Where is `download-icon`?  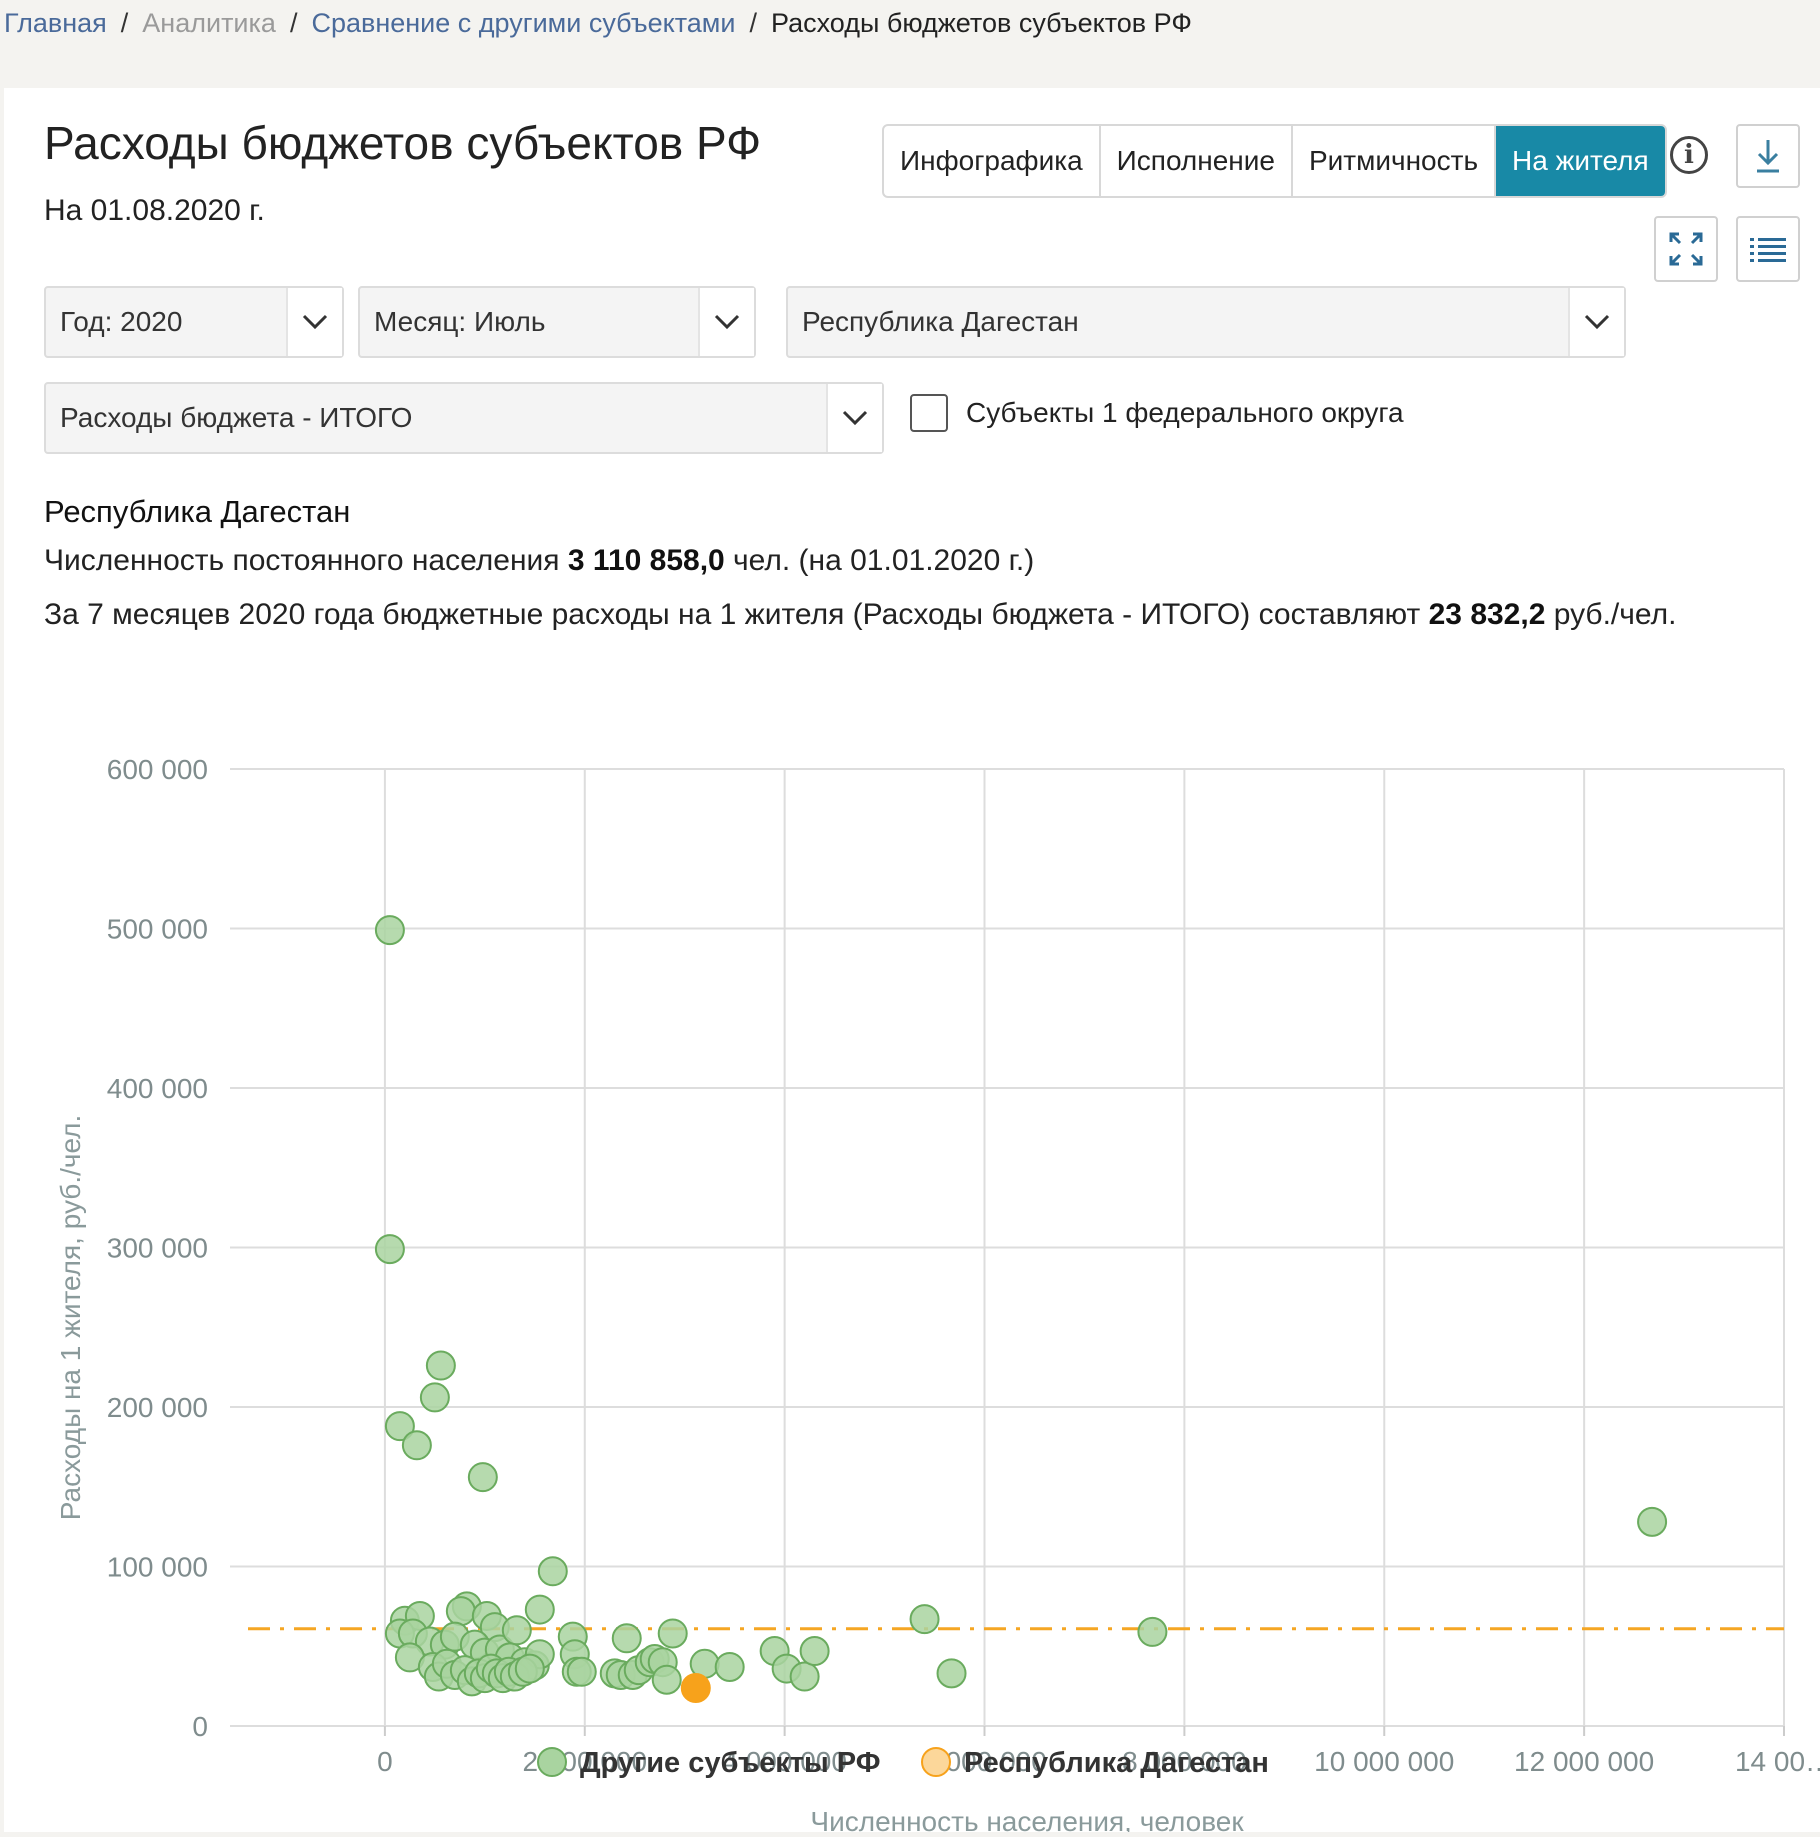 download-icon is located at coordinates (1768, 156).